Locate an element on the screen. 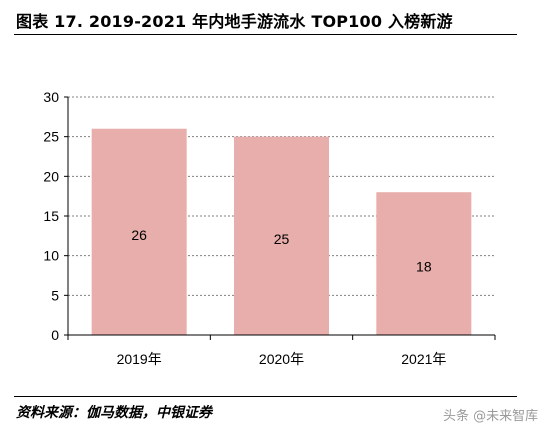  chart-title: 图表 17. 2019-2021 年内地手游流水 TOP100 入榜新游 is located at coordinates (234, 21).